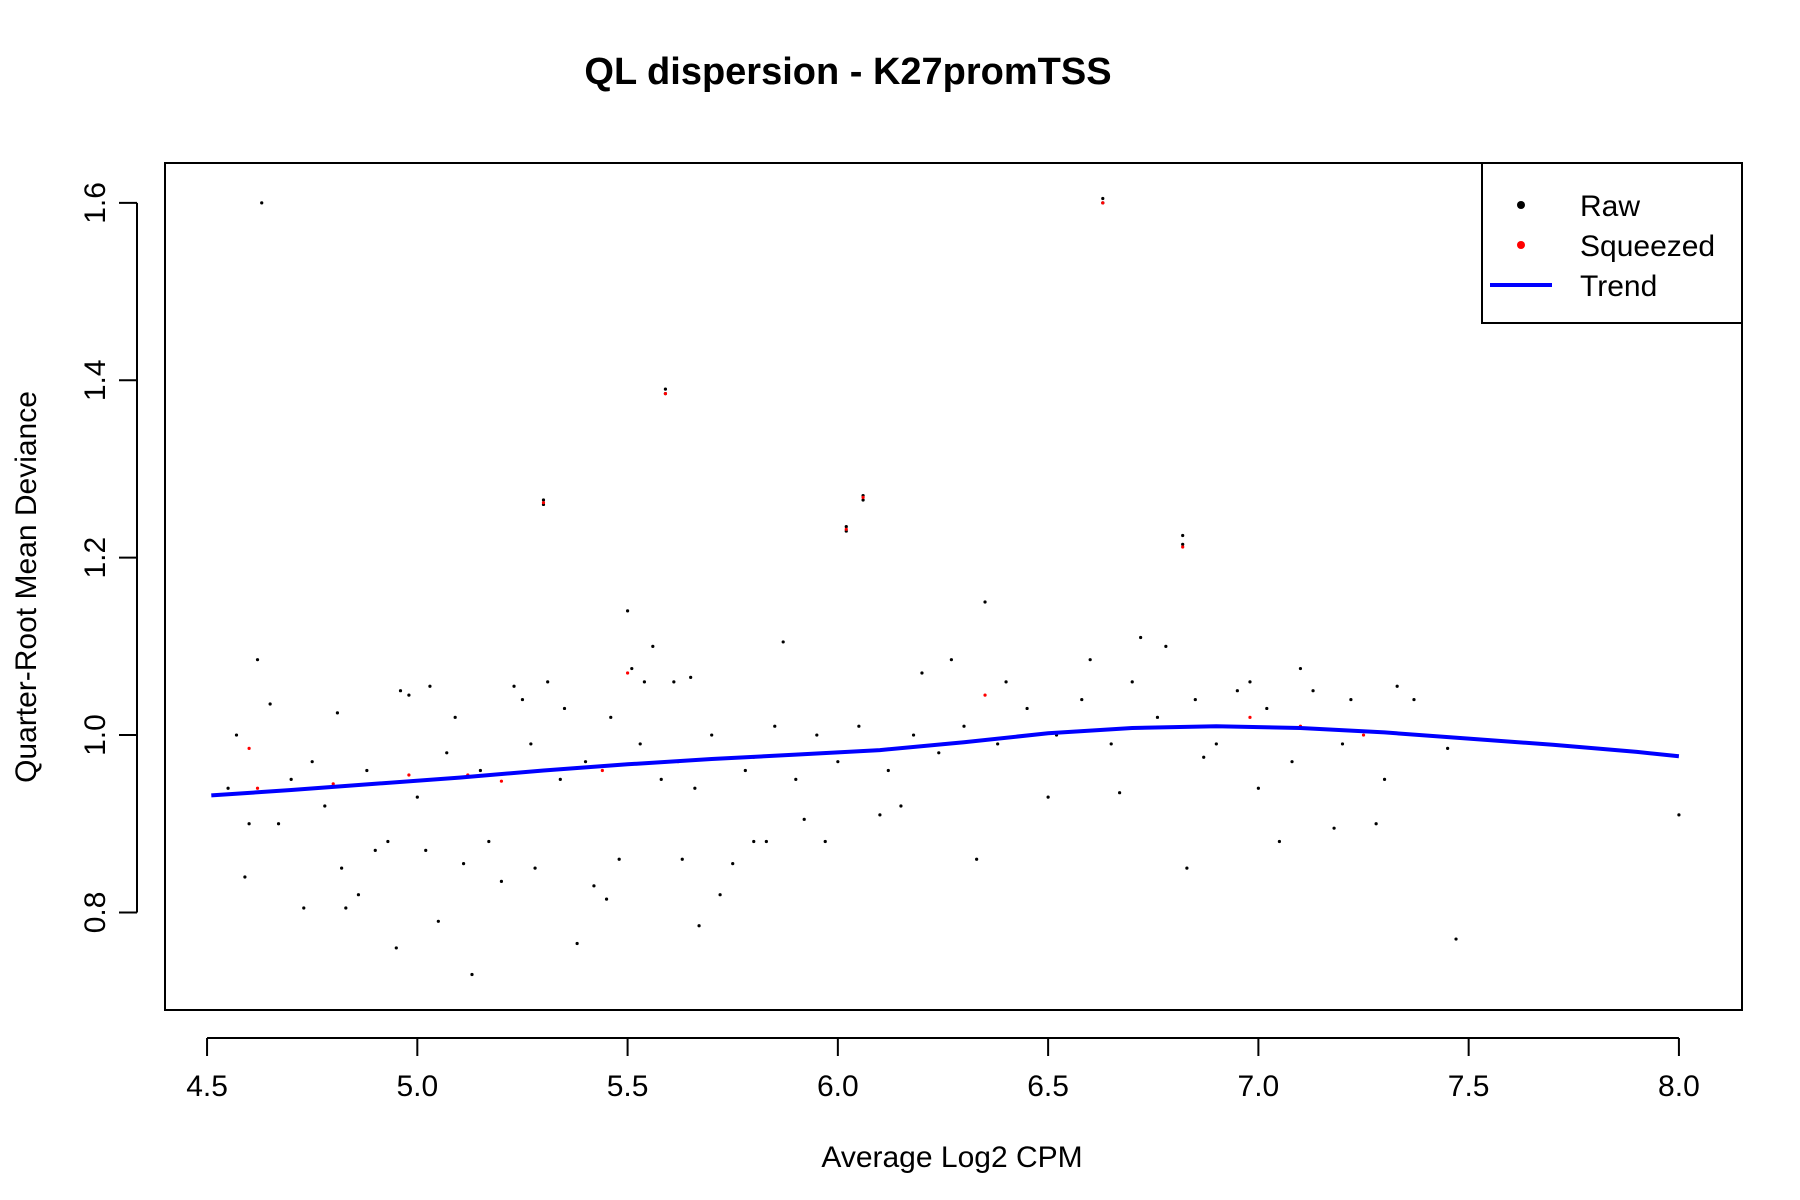 The image size is (1800, 1200). Describe the element at coordinates (1521, 205) in the screenshot. I see `legend-raw-marker` at that location.